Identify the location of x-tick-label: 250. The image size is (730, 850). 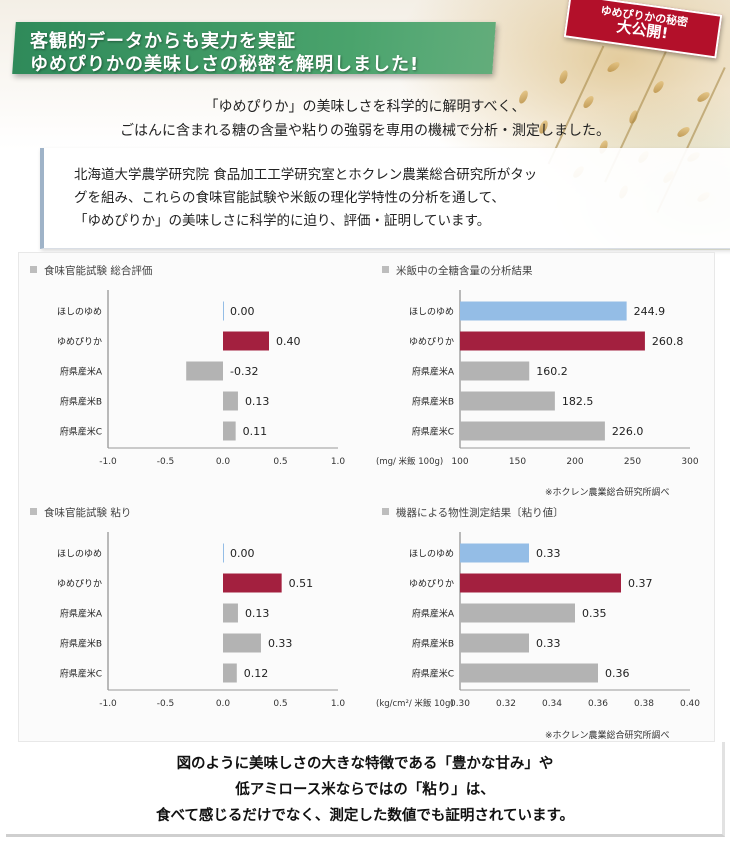
(632, 462).